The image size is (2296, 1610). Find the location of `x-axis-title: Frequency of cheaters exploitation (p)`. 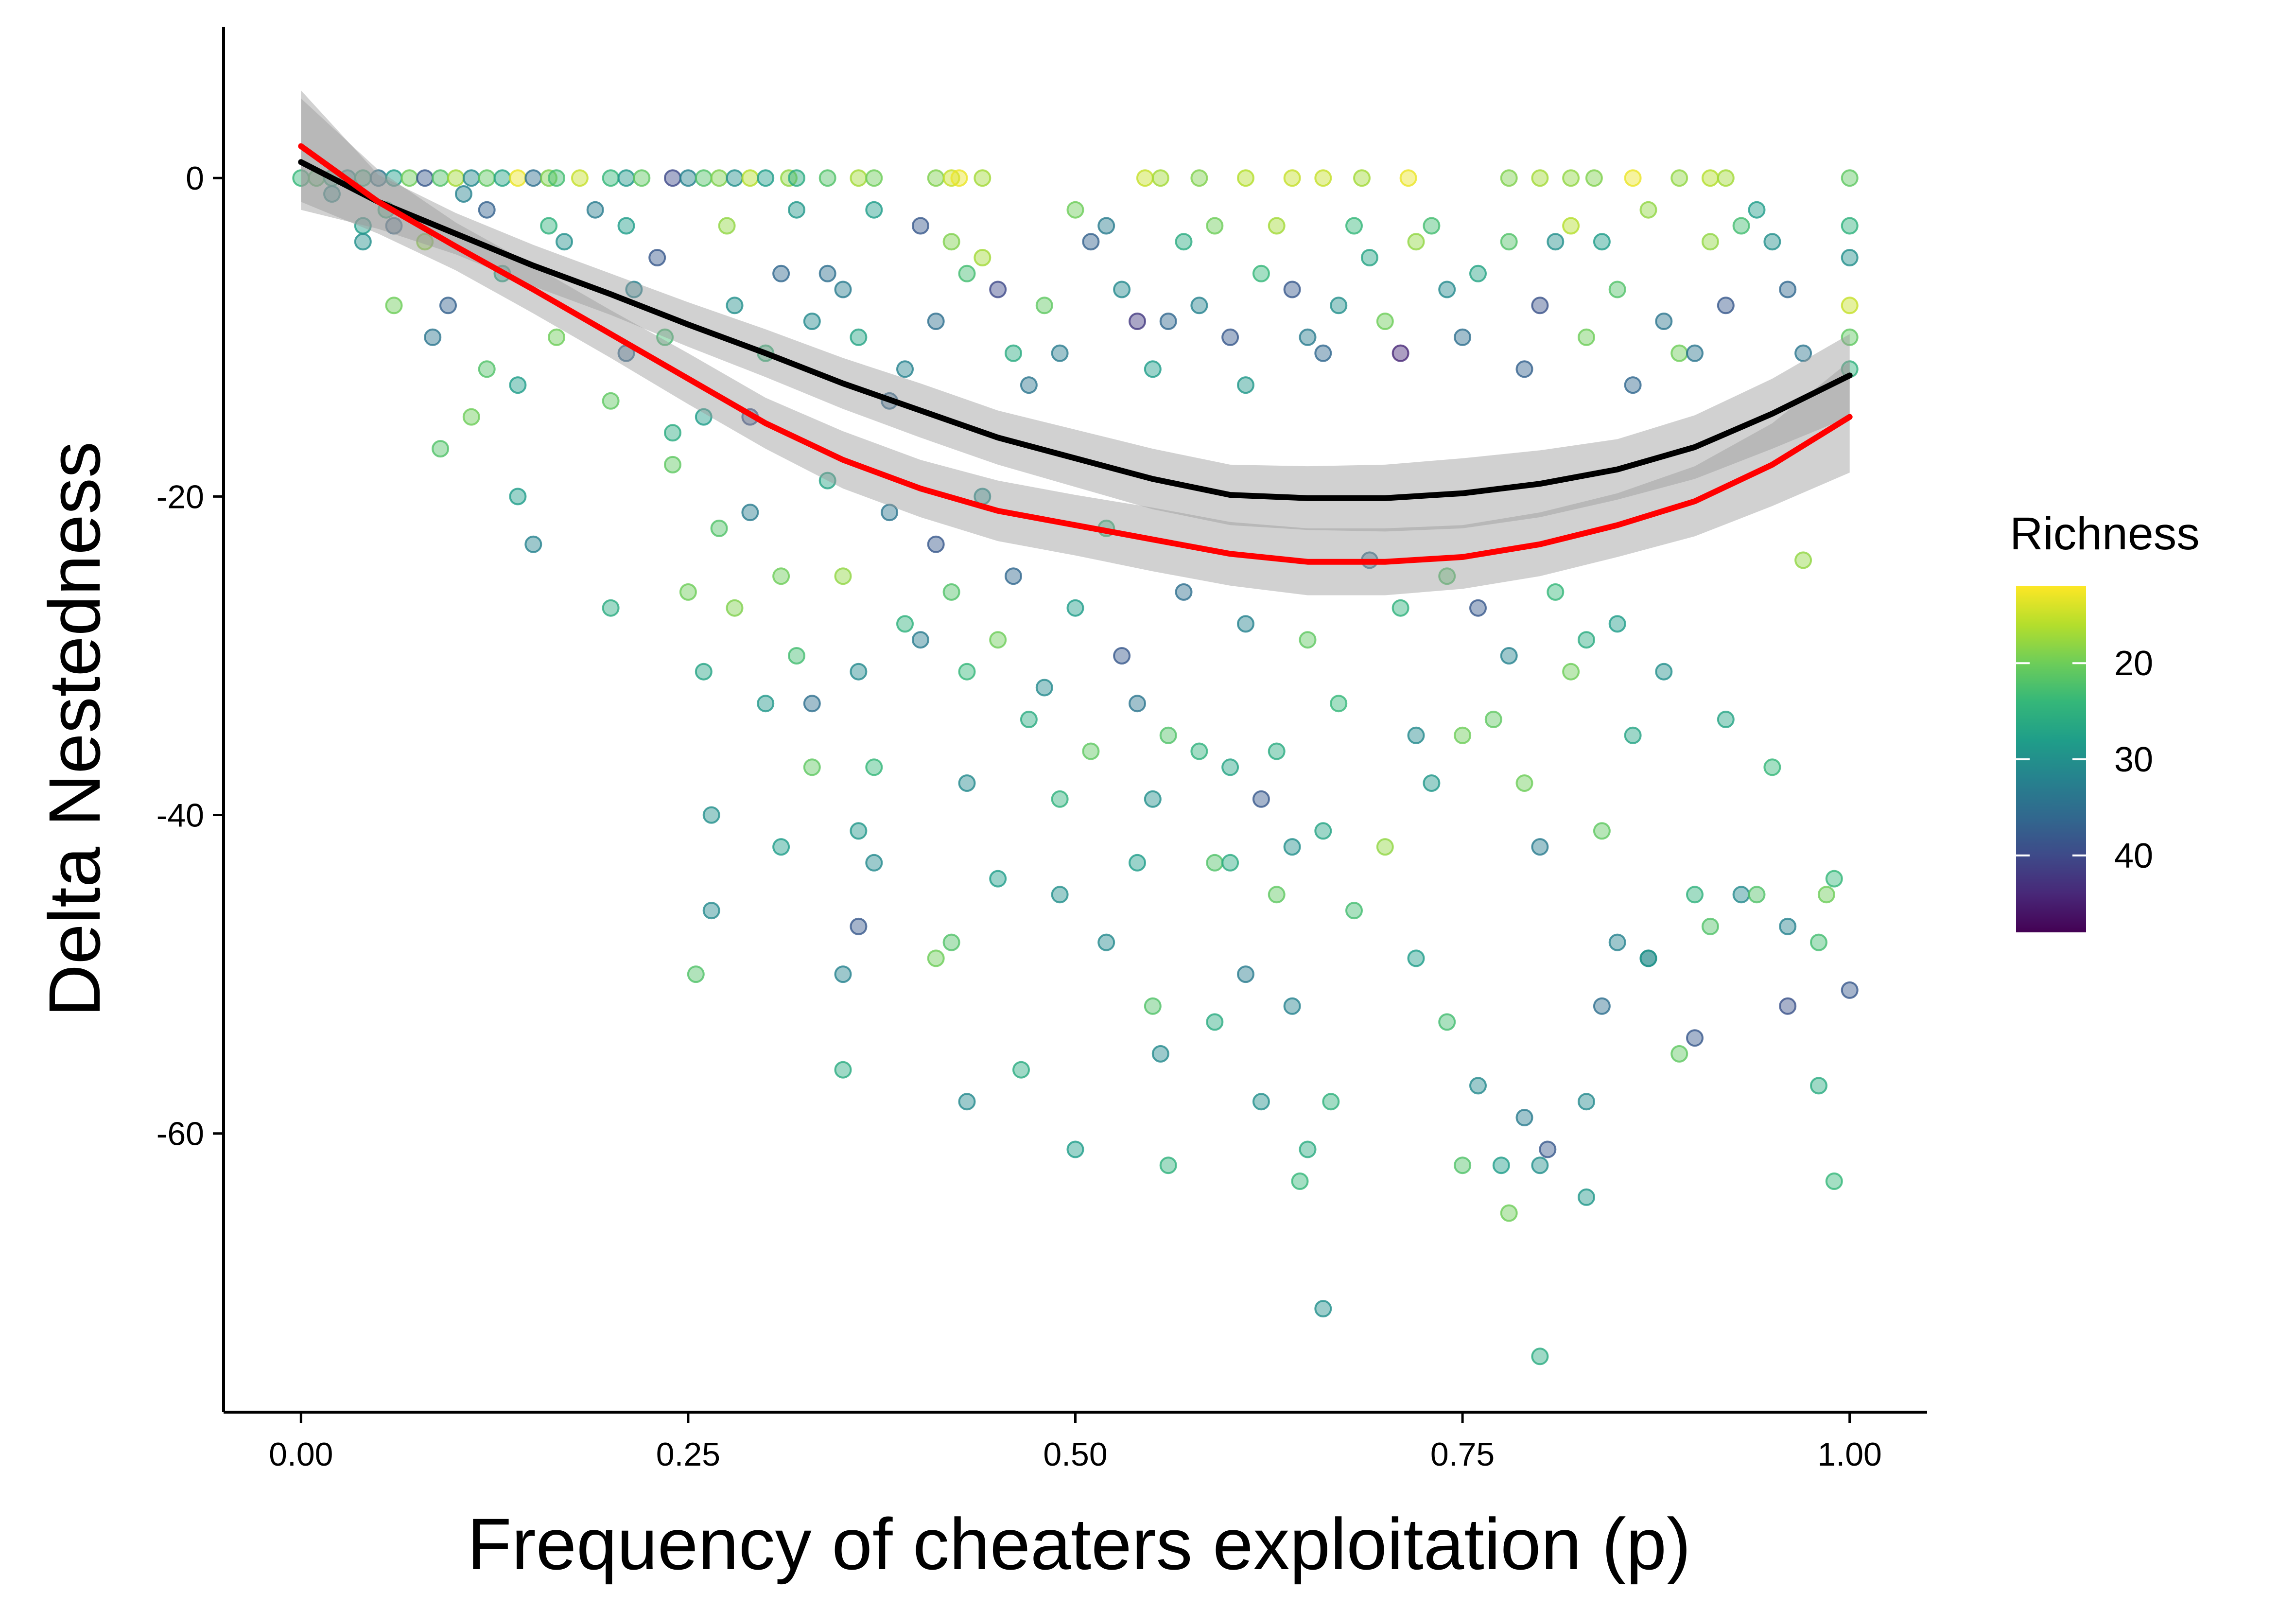

x-axis-title: Frequency of cheaters exploitation (p) is located at coordinates (1079, 1544).